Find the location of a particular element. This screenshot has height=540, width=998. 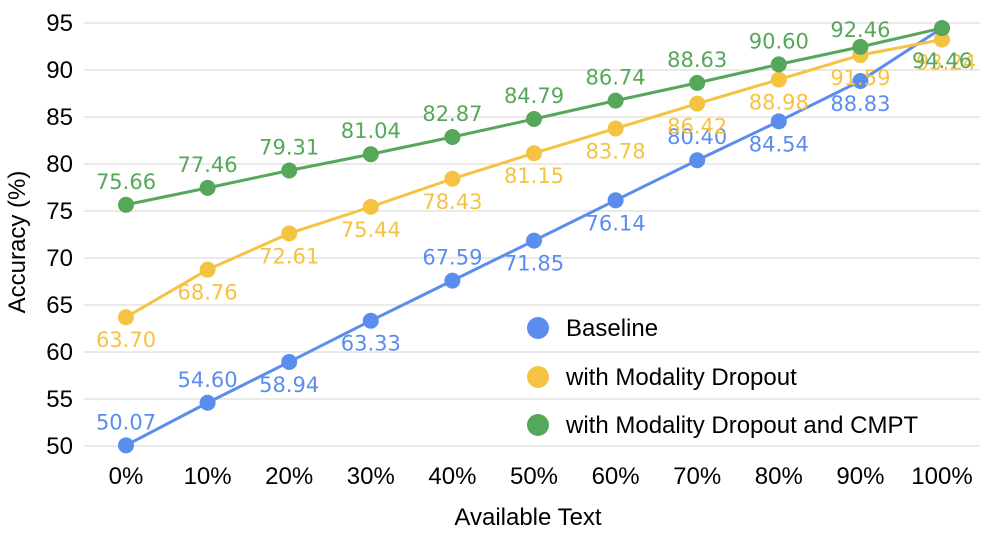

data-label-modality-dropout-cmpt: 92.46 is located at coordinates (860, 30).